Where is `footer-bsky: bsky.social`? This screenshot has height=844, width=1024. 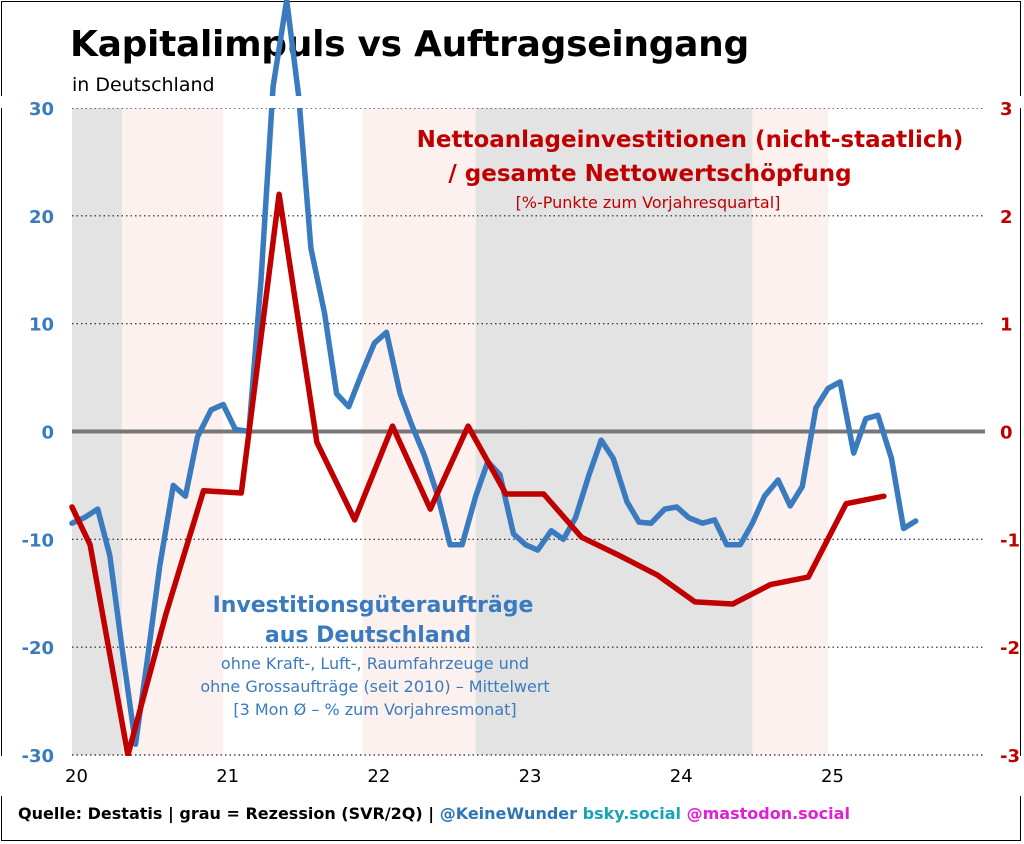
footer-bsky: bsky.social is located at coordinates (632, 813).